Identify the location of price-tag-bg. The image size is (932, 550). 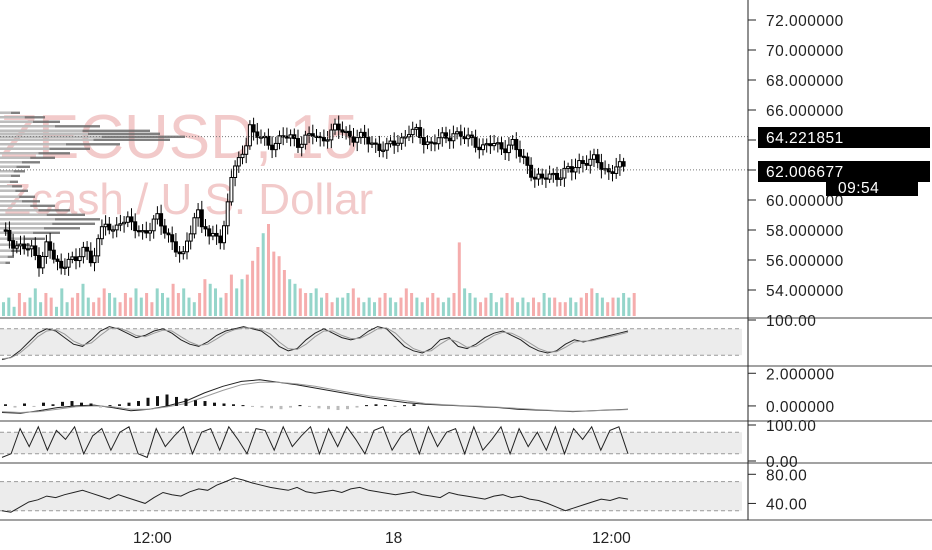
(844, 137).